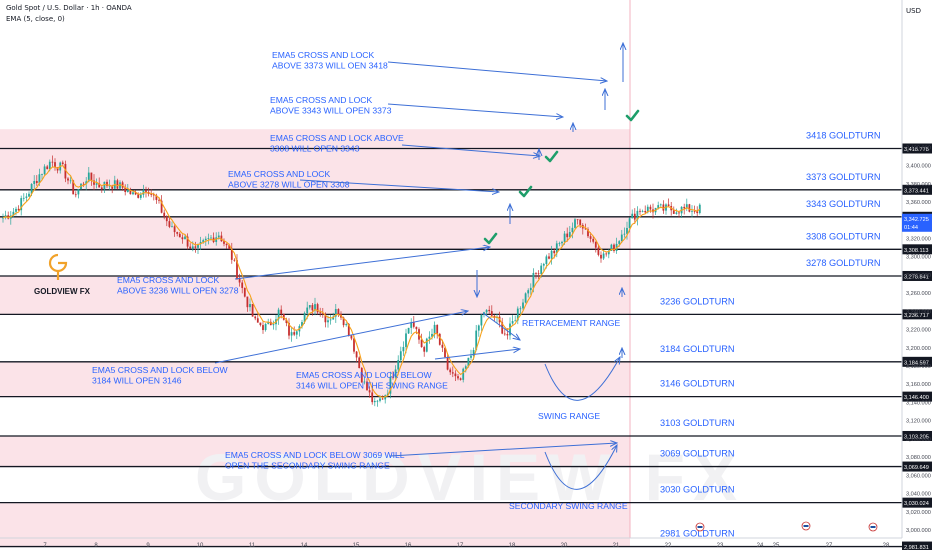  What do you see at coordinates (697, 384) in the screenshot?
I see `level-label: 3146 GOLDTURN` at bounding box center [697, 384].